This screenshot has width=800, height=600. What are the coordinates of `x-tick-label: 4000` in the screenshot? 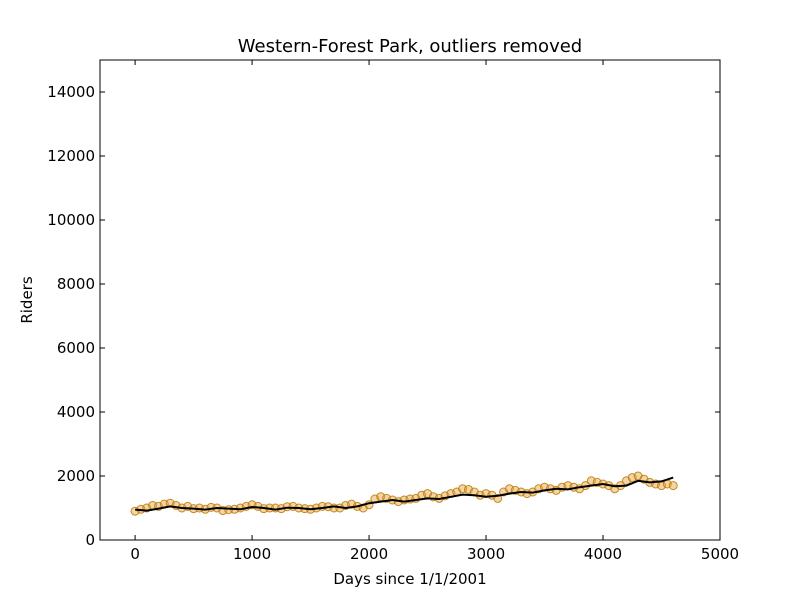 It's located at (603, 554).